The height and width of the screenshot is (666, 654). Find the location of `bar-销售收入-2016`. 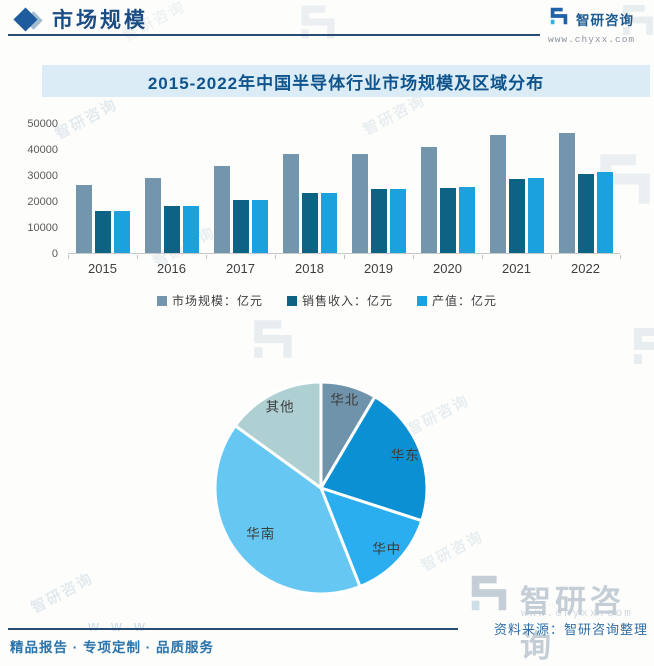

bar-销售收入-2016 is located at coordinates (171, 229).